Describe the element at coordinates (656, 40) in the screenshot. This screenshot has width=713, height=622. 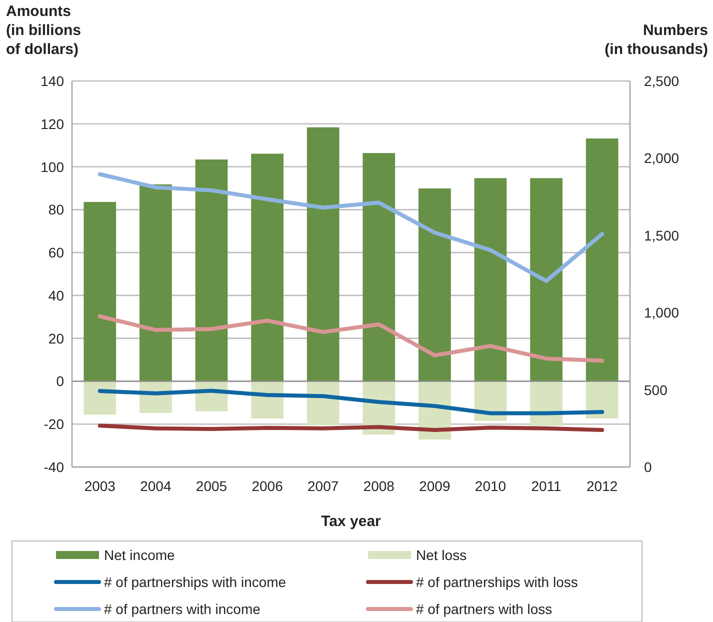
I see `y2-axis-title: Numbers (in thousands)` at that location.